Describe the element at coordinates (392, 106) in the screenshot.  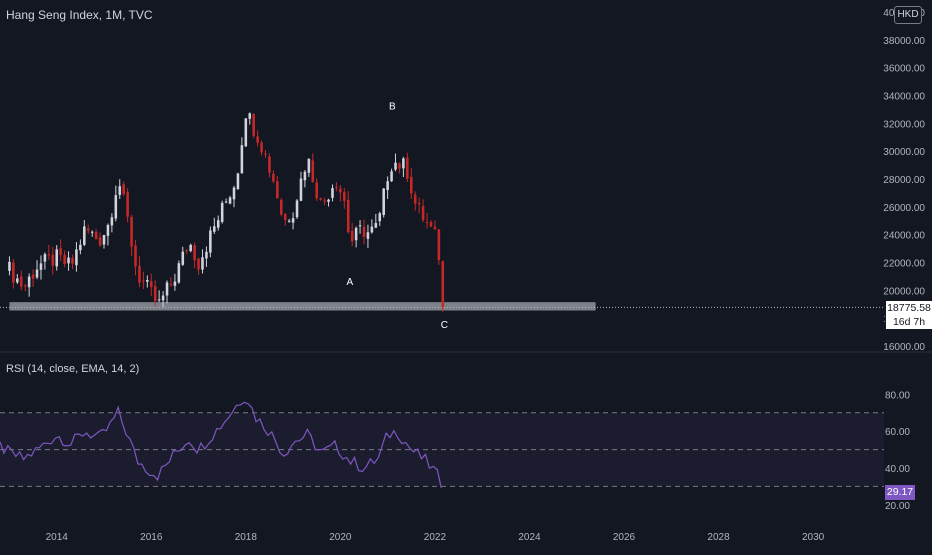
I see `wave-label-b: B` at that location.